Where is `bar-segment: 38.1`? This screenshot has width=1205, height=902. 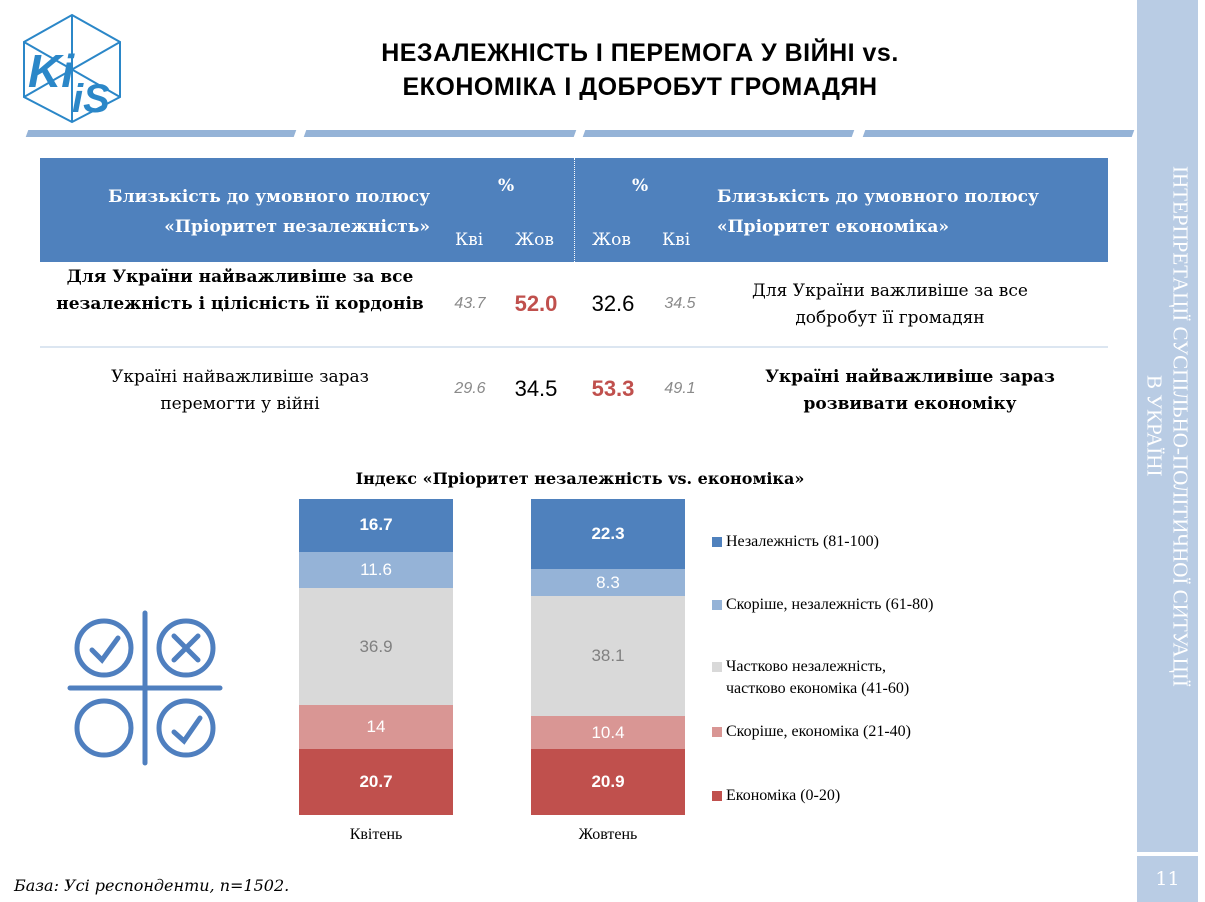
bar-segment: 38.1 is located at coordinates (608, 656).